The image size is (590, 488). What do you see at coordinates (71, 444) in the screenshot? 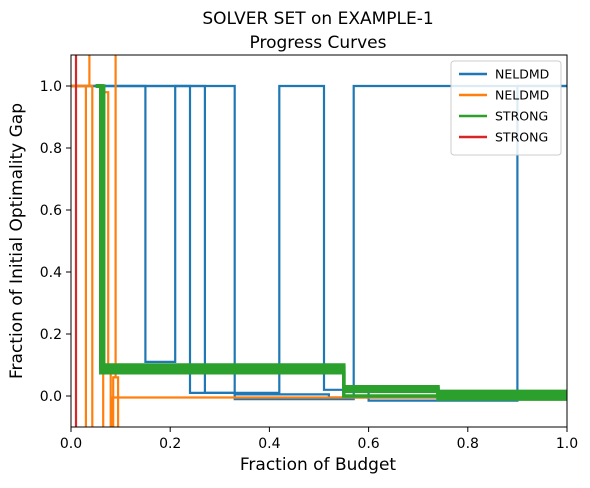
I see `x-tick-label: 0.0` at bounding box center [71, 444].